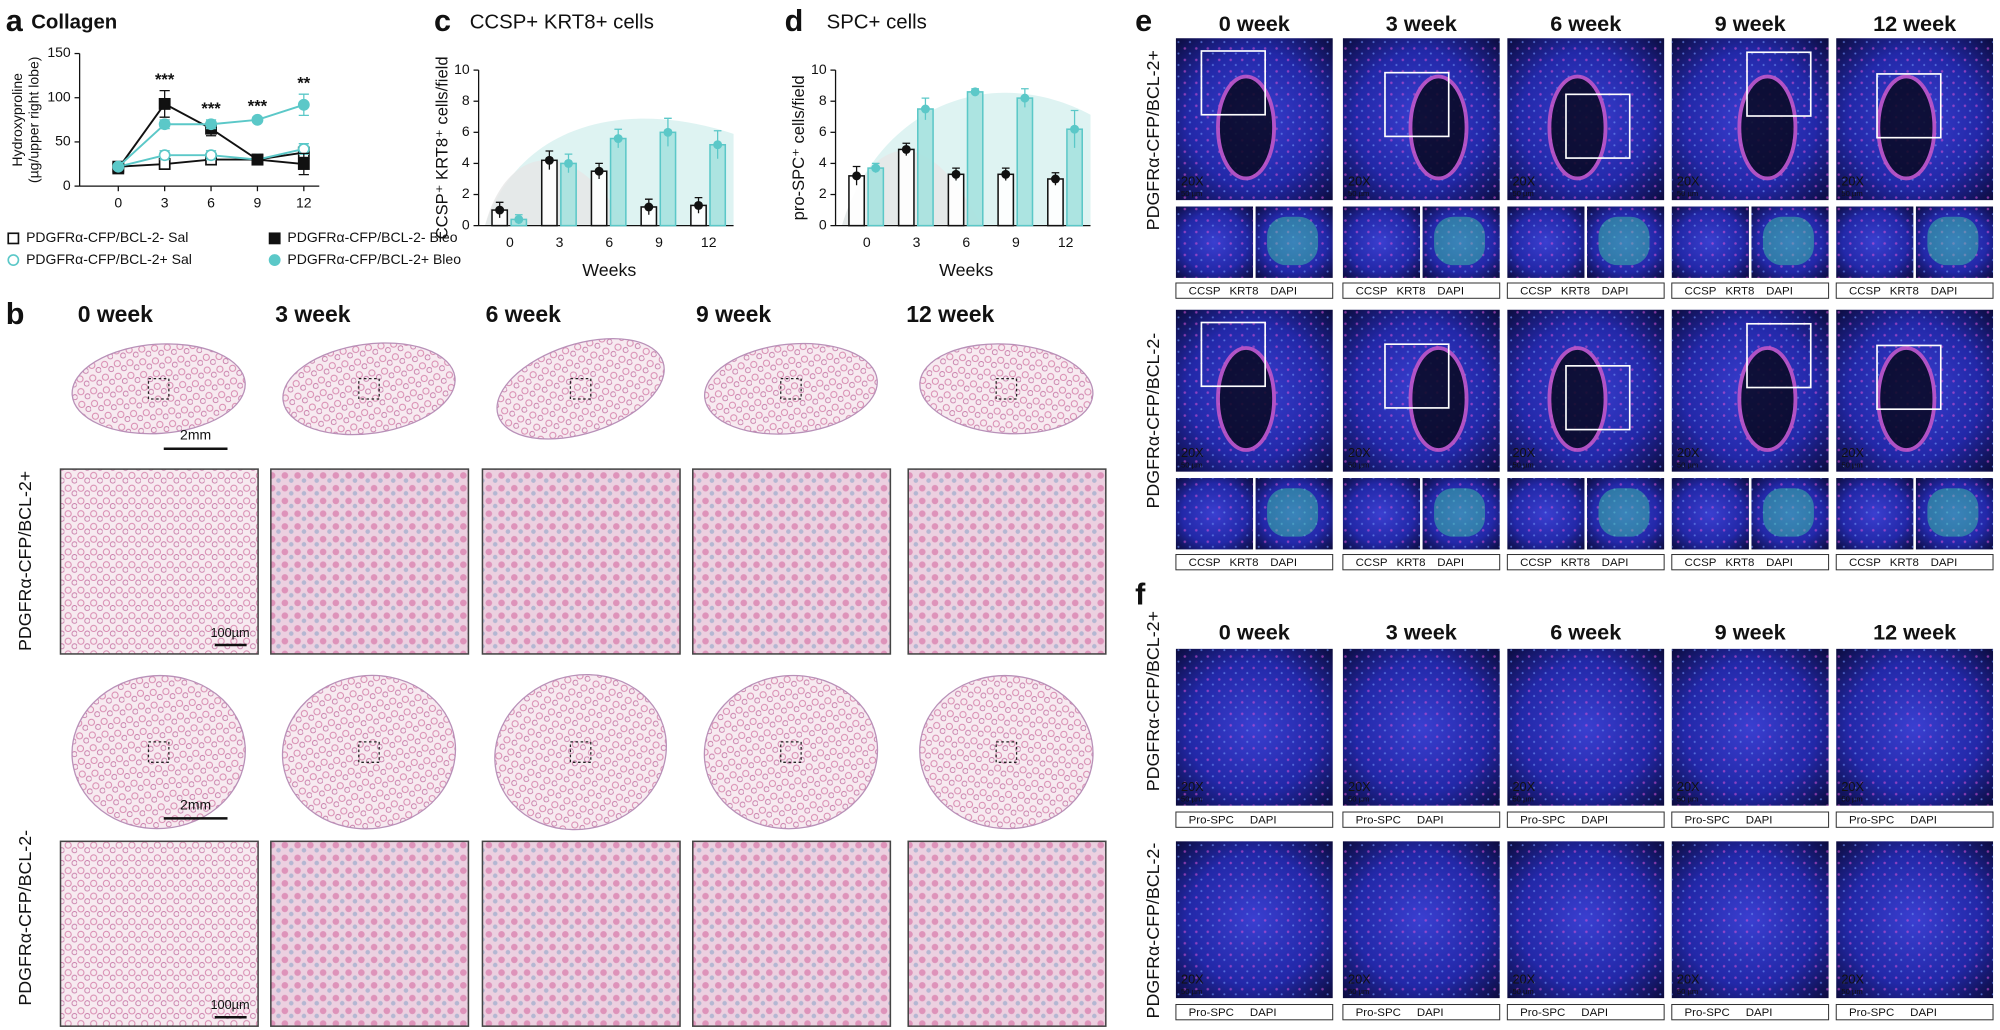  What do you see at coordinates (74, 22) in the screenshot?
I see `chart-title: Collagen` at bounding box center [74, 22].